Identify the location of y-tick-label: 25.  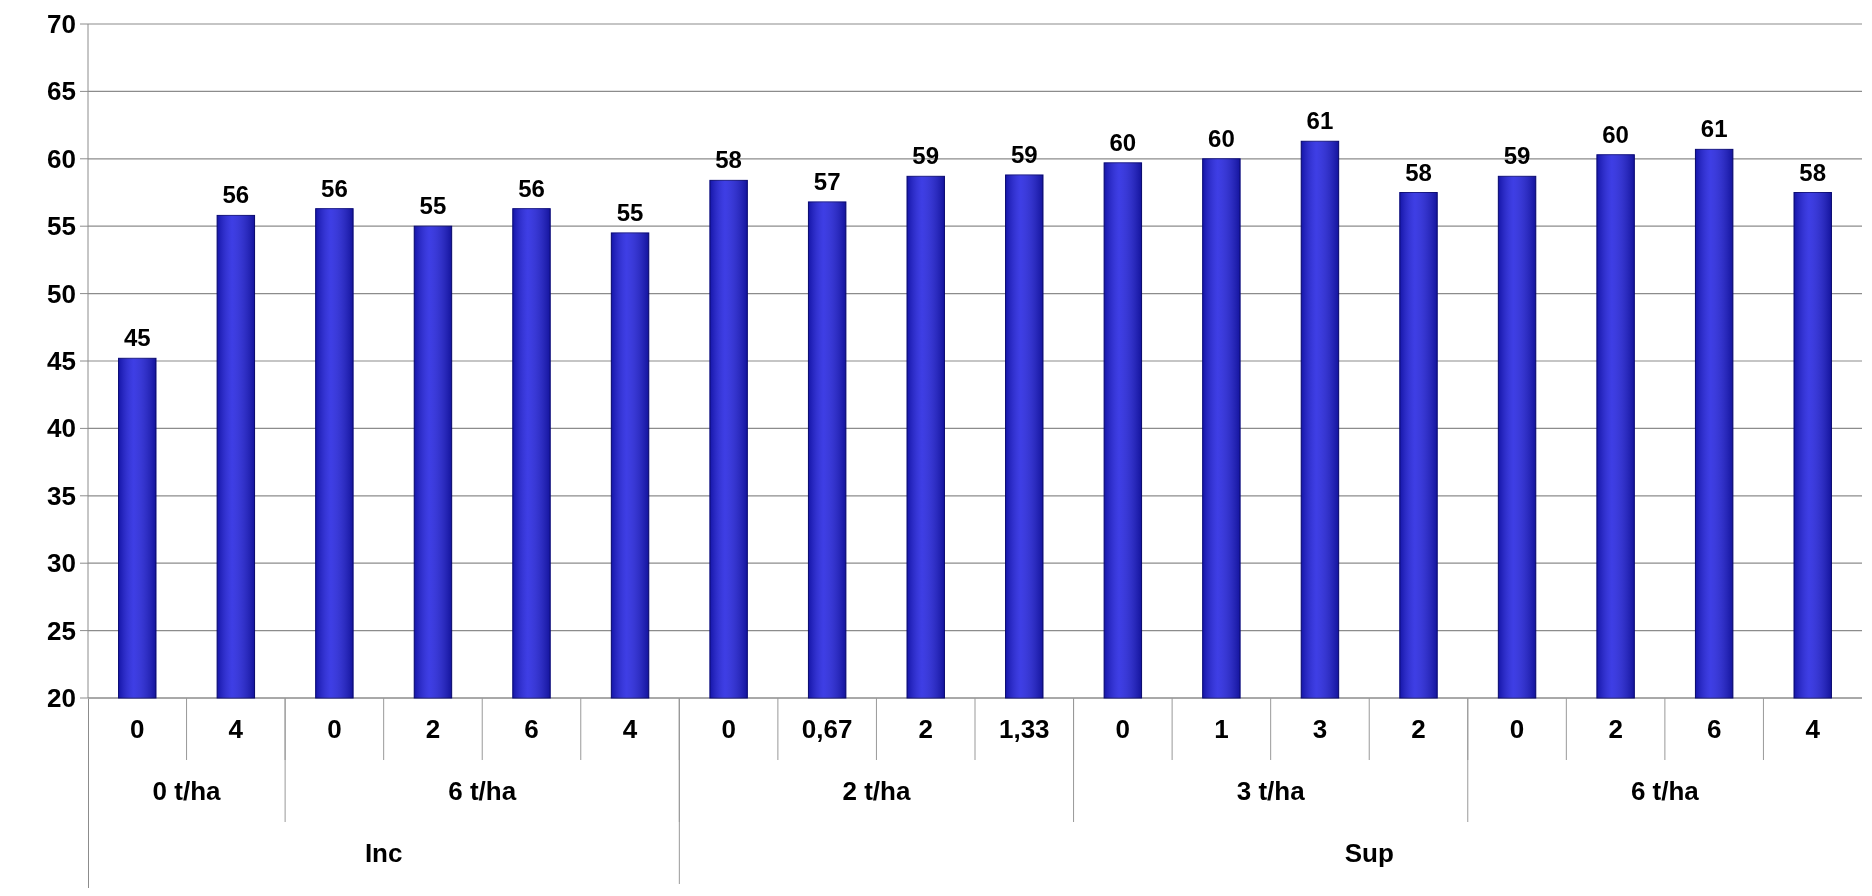
(61, 630).